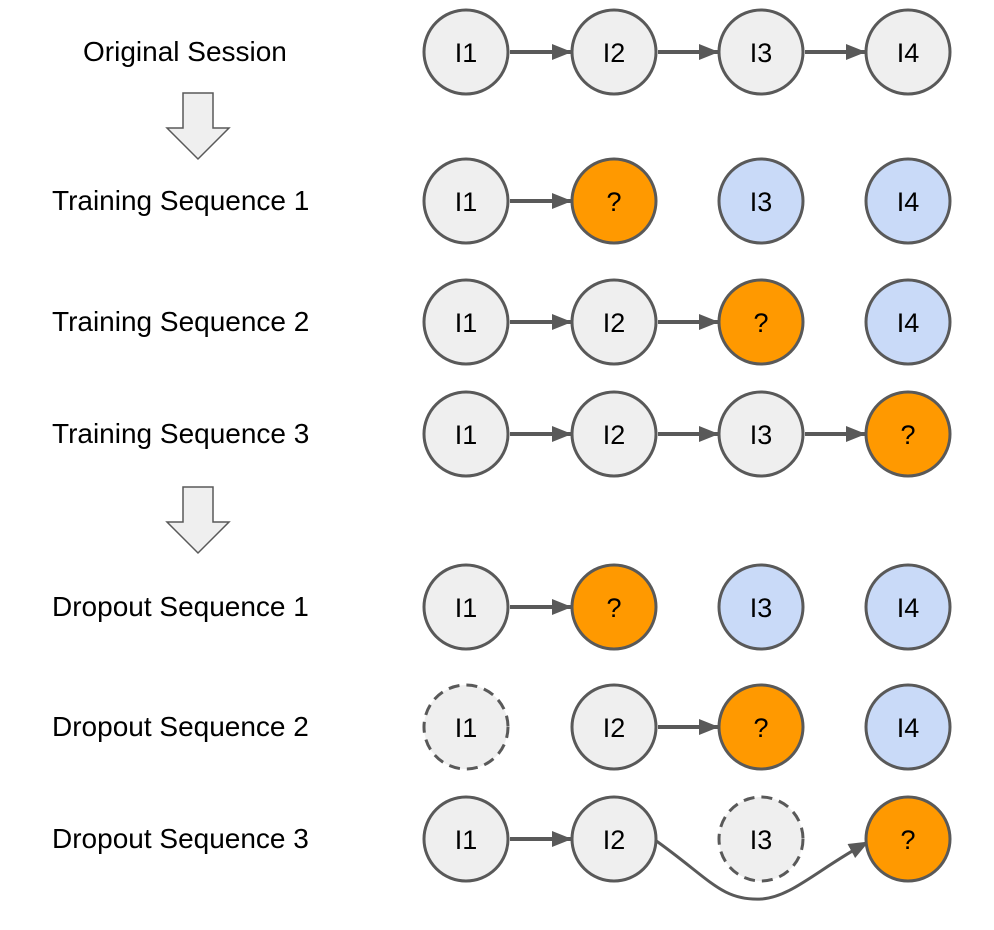 The height and width of the screenshot is (930, 994). I want to click on row-label: Dropout Sequence 1, so click(180, 606).